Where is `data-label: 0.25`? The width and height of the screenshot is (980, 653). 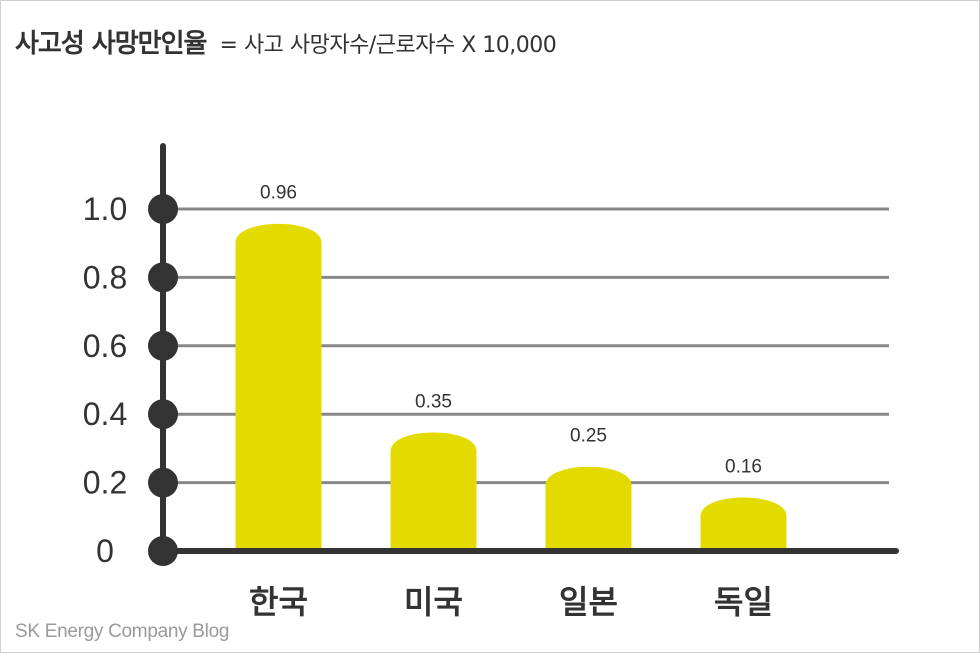
data-label: 0.25 is located at coordinates (588, 436).